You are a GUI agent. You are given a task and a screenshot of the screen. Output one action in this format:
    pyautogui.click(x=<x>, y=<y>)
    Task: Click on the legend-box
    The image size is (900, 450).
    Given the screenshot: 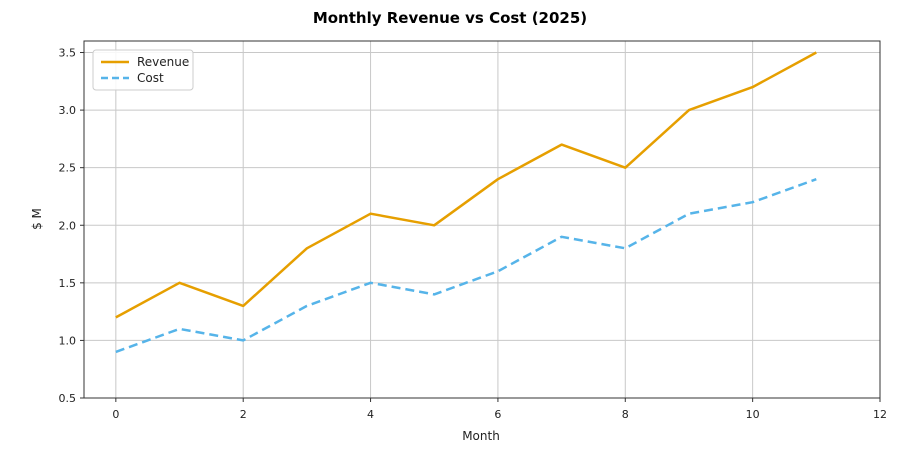 What is the action you would take?
    pyautogui.click(x=143, y=70)
    